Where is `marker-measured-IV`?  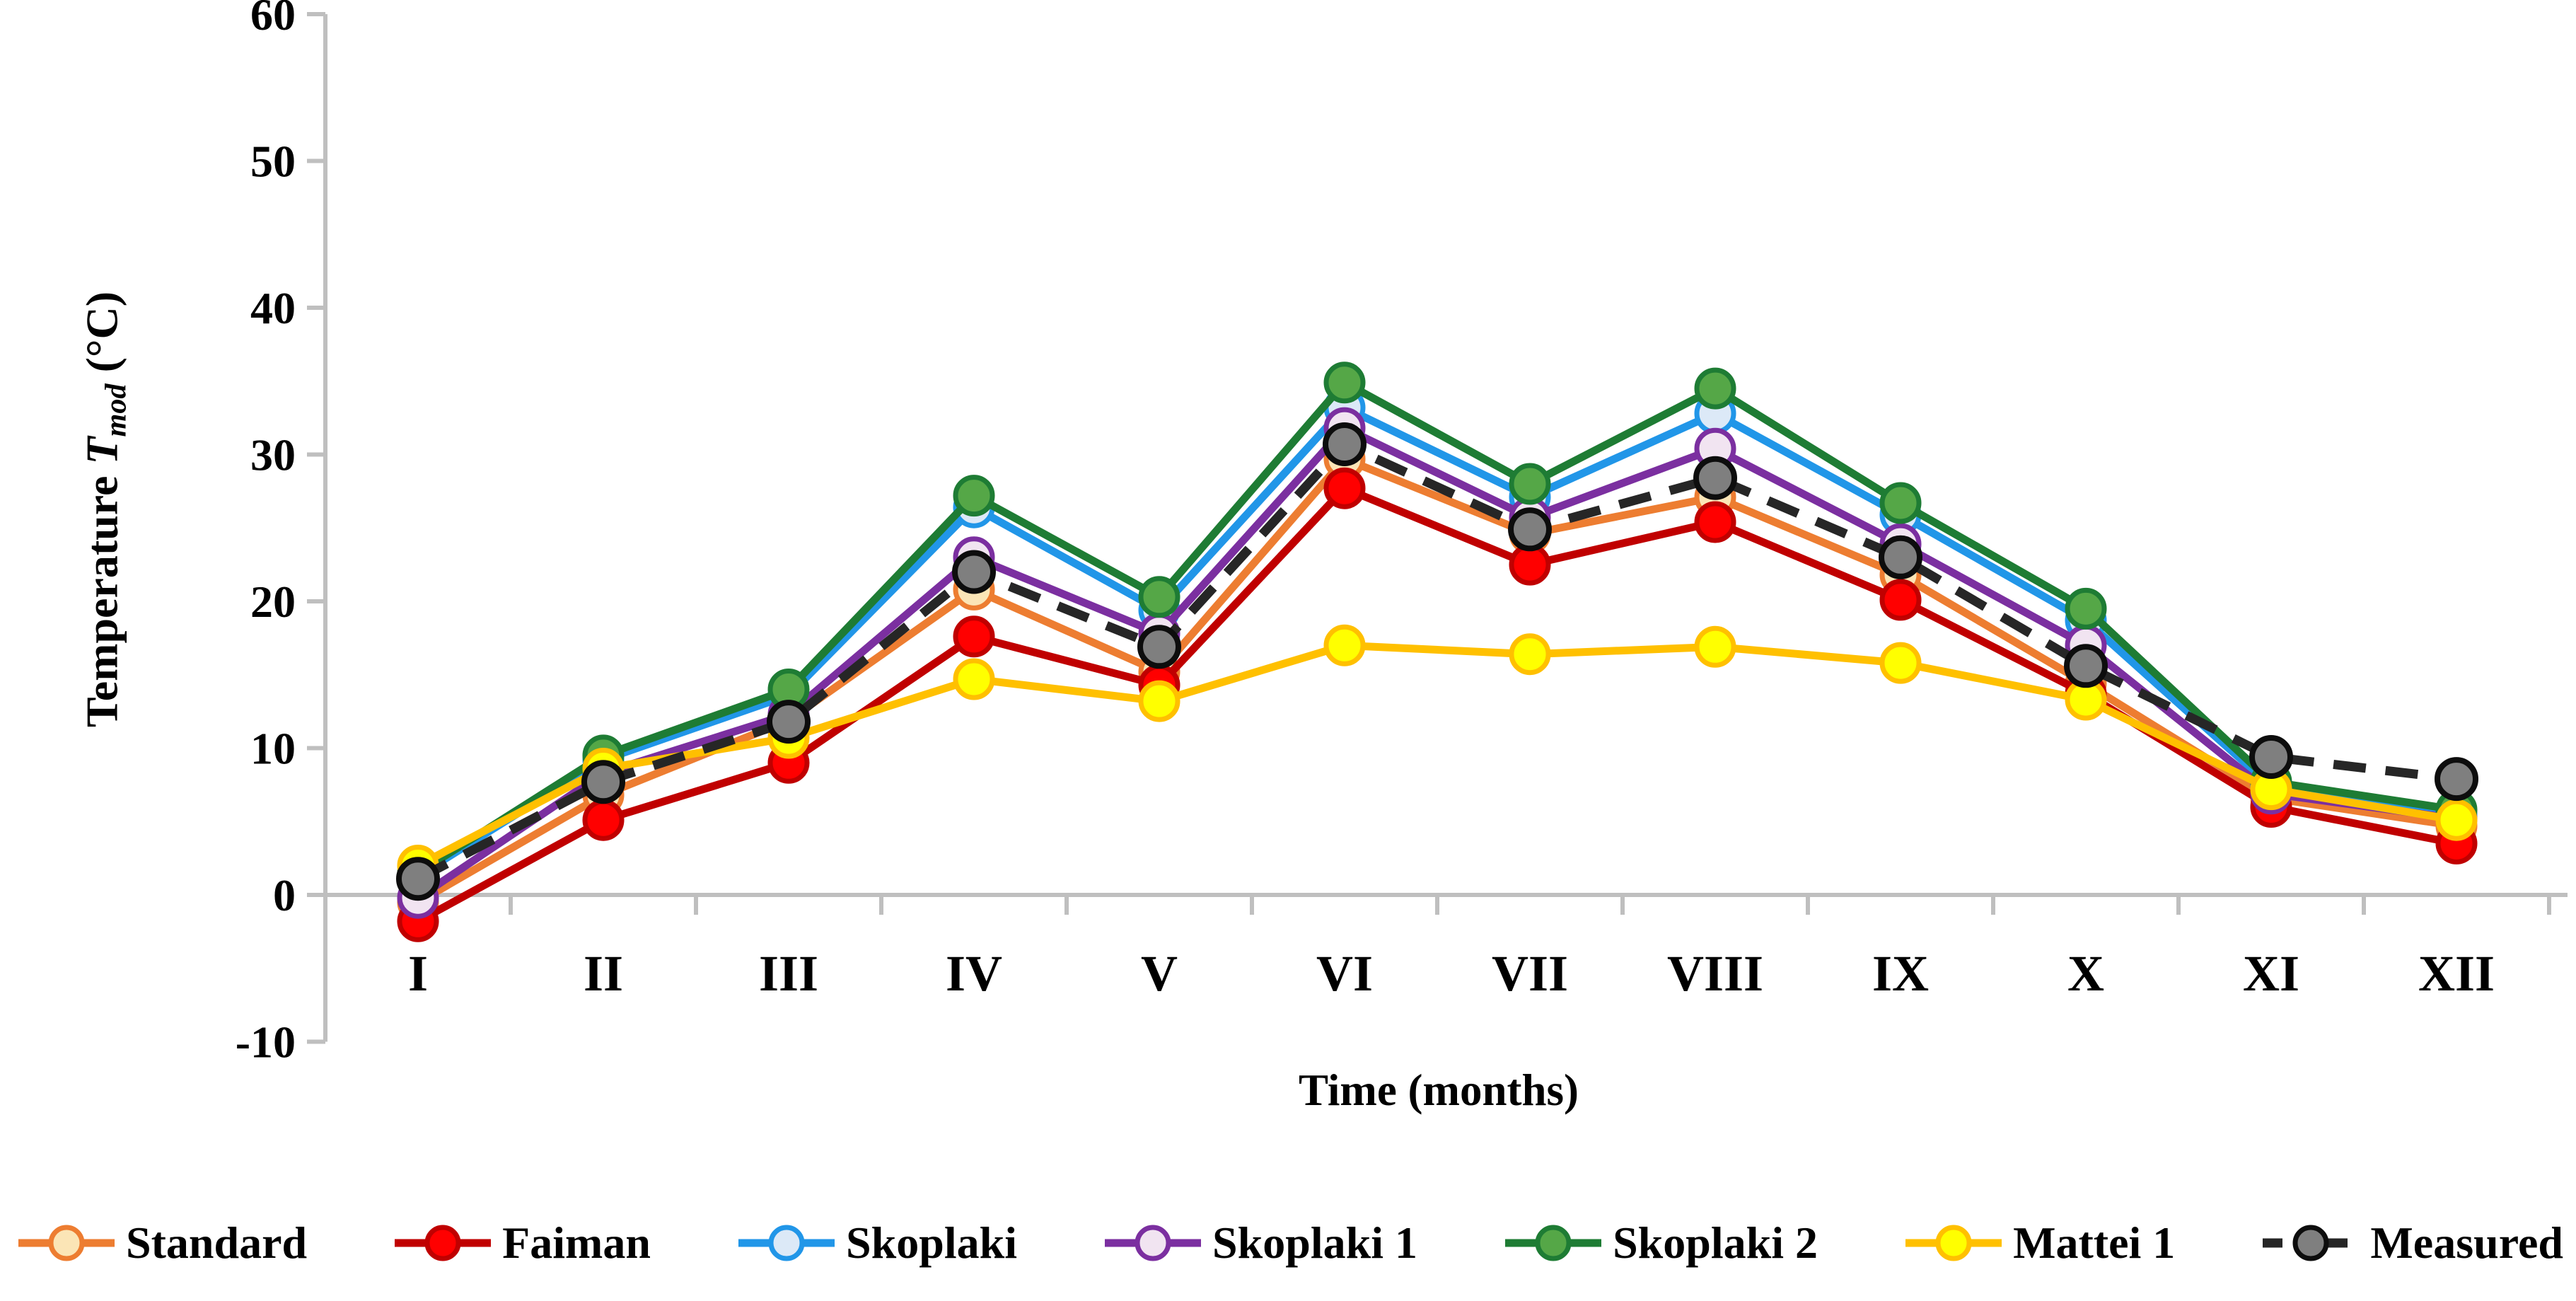
marker-measured-IV is located at coordinates (974, 572).